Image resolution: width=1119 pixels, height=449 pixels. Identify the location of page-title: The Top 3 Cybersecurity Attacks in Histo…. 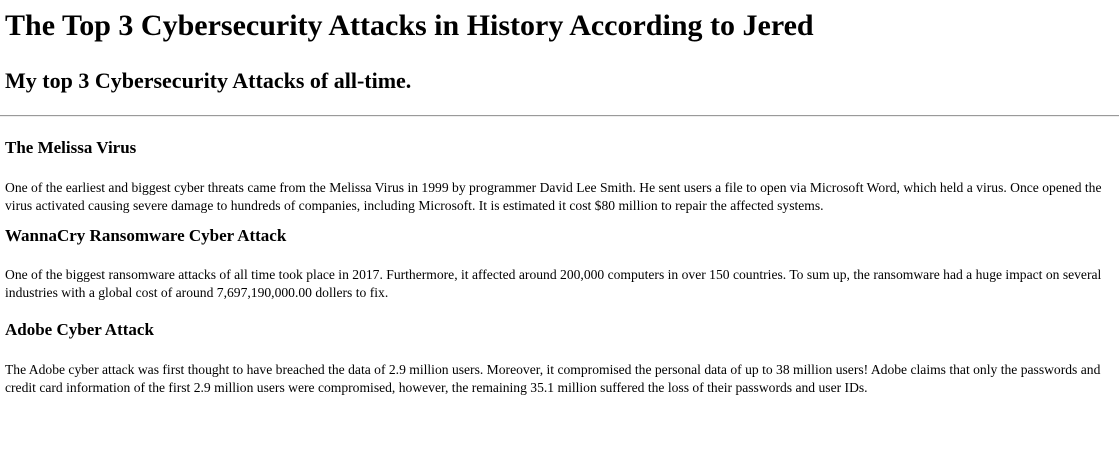
(409, 25).